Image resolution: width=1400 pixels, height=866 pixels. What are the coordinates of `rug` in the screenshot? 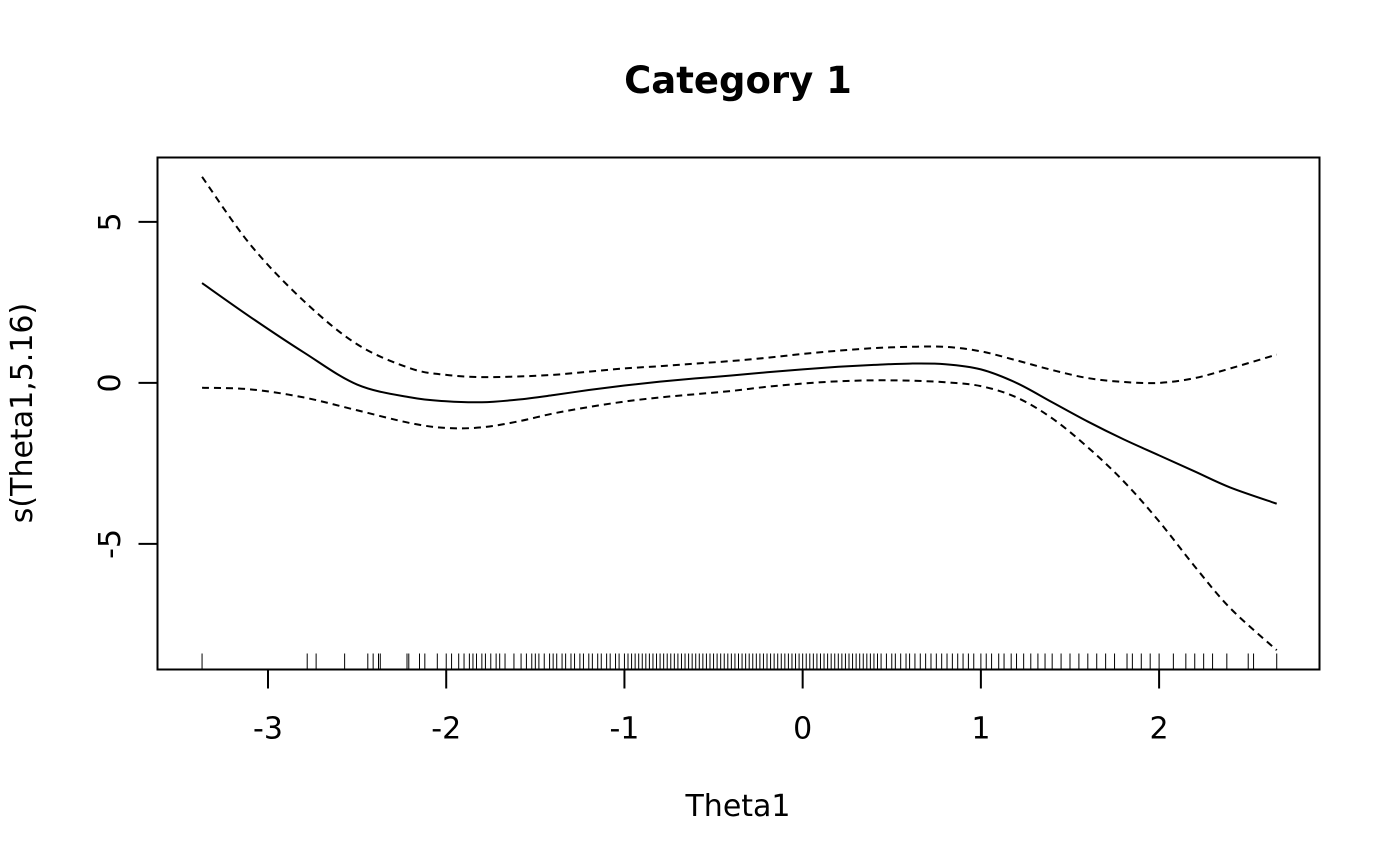 It's located at (739, 661).